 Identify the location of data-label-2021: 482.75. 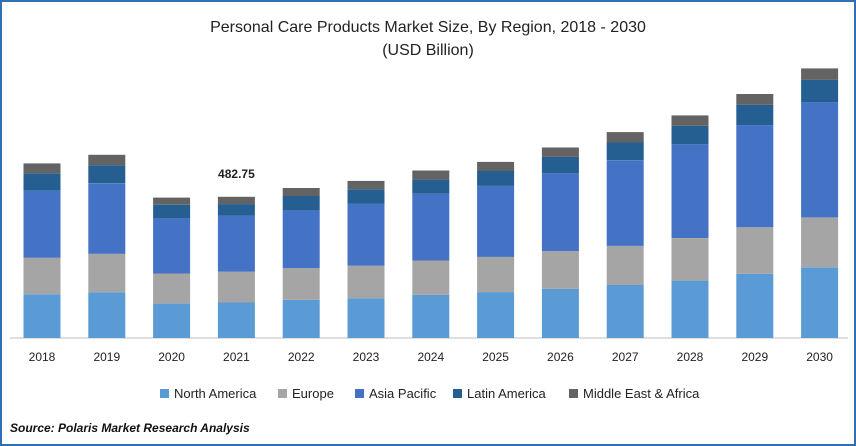
(236, 174).